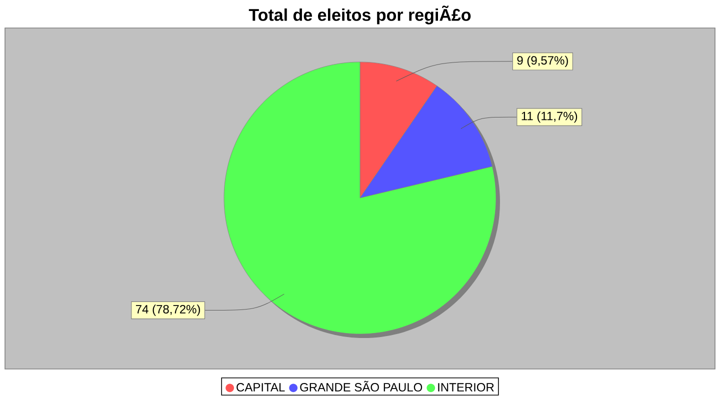 This screenshot has height=400, width=720. What do you see at coordinates (260, 387) in the screenshot?
I see `legend-label: CAPITAL` at bounding box center [260, 387].